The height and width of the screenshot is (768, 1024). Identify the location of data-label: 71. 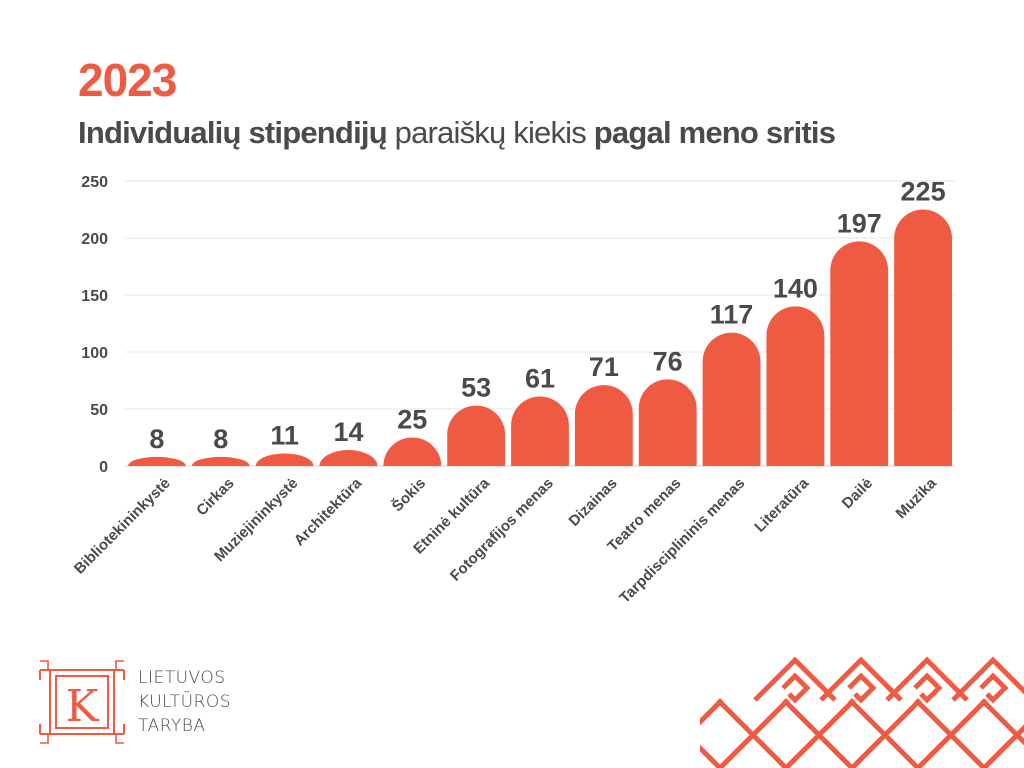
(604, 367).